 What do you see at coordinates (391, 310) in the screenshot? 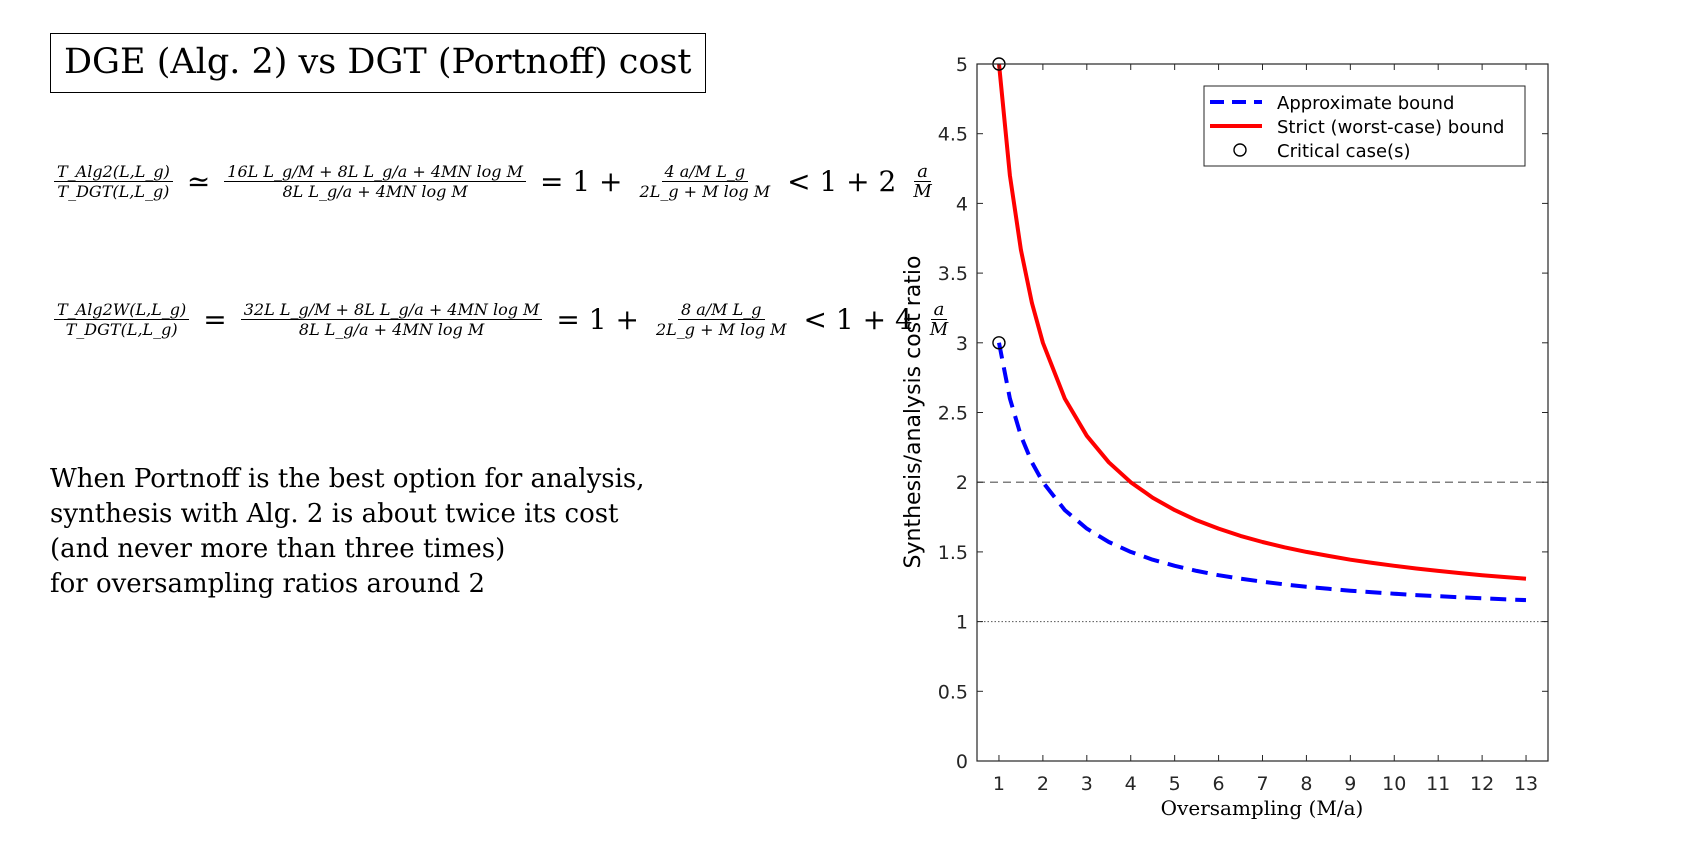
I see `eq2-middle-numerator: 32L L_g/M + 8L L_g/a + 4MN log M` at bounding box center [391, 310].